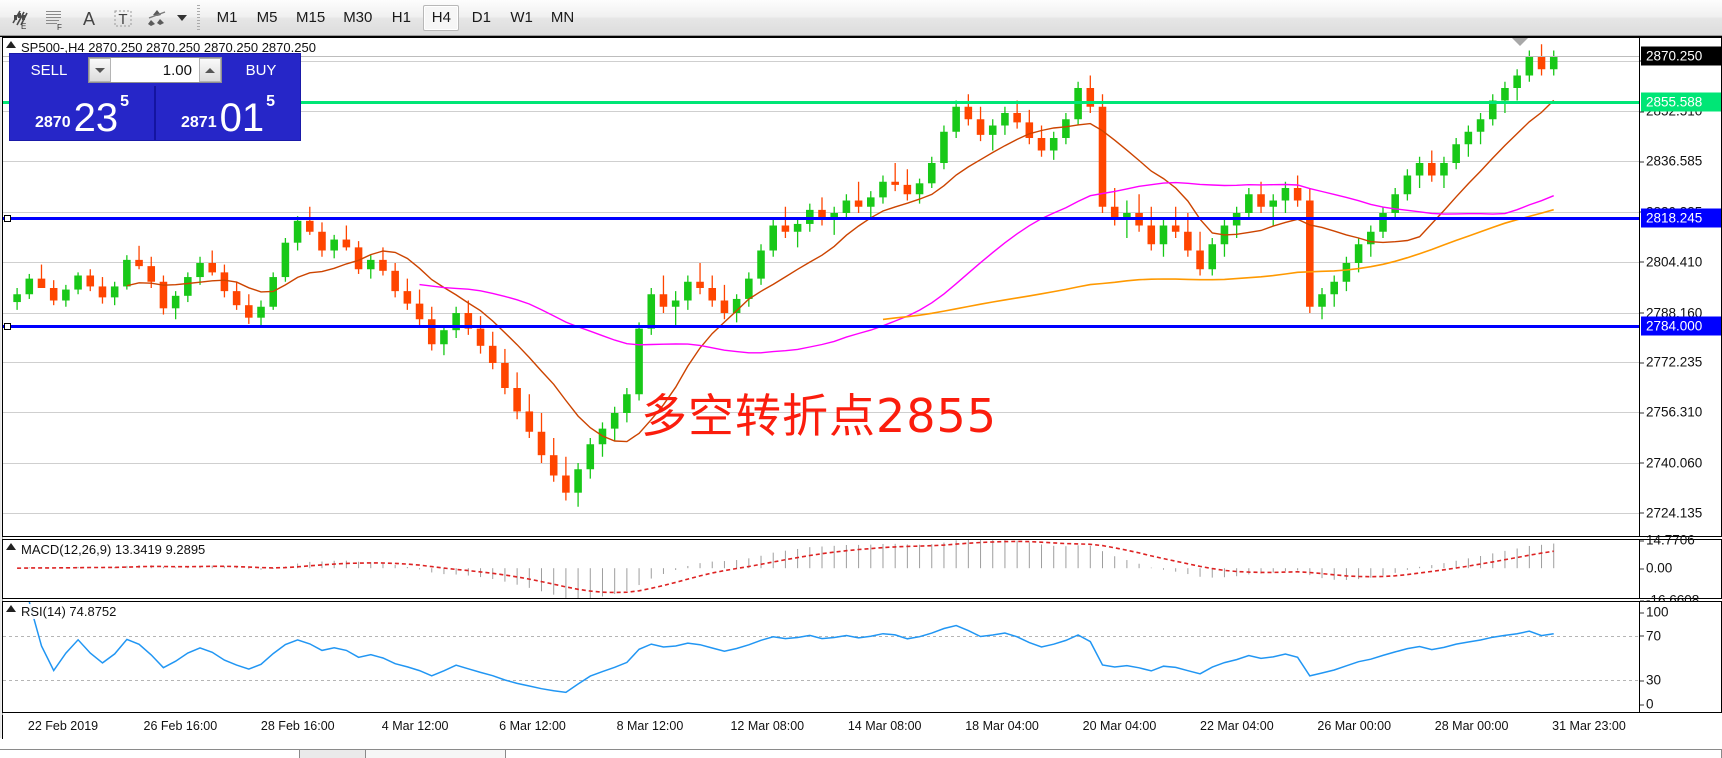  I want to click on macd-collapse-icon, so click(11, 546).